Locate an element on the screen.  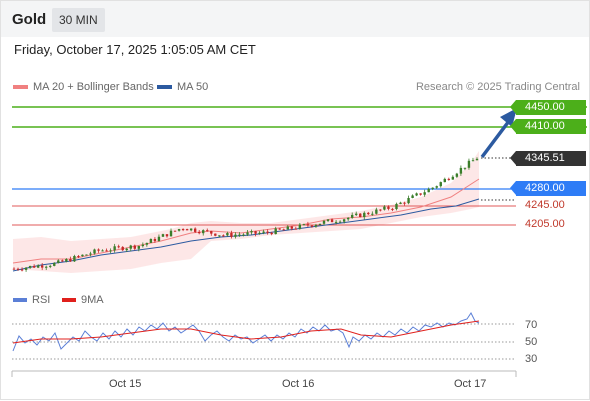
rsi-label: RSI is located at coordinates (41, 300).